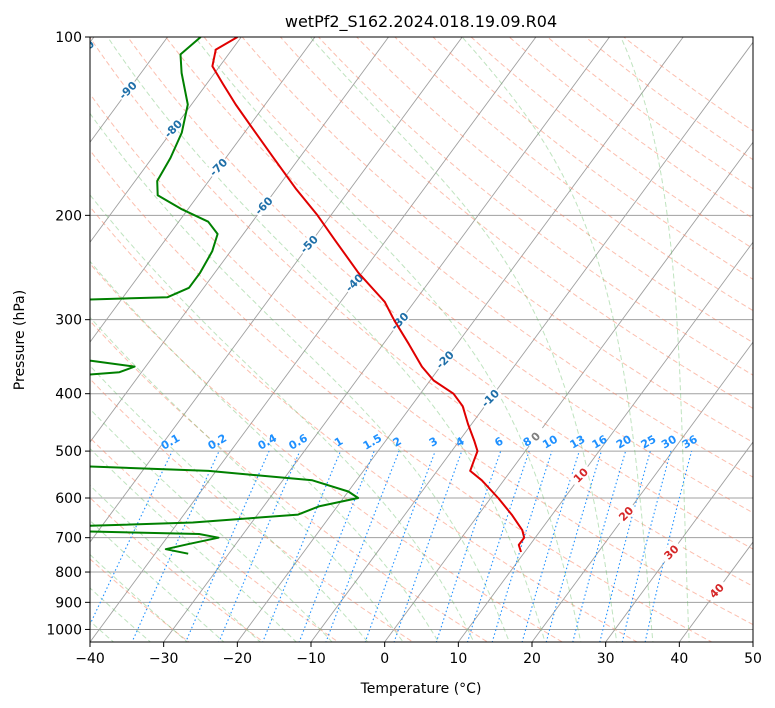  Describe the element at coordinates (418, 654) in the screenshot. I see `x-axis: −40 −30 −20 −10 0 10 20 30 40 50` at that location.